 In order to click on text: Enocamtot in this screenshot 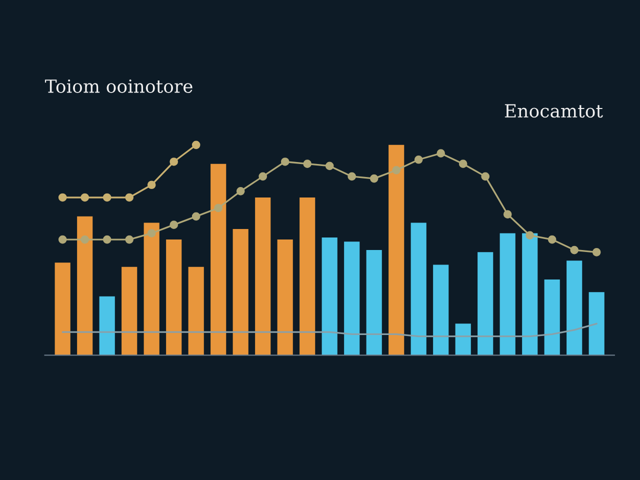, I will do `click(553, 111)`.